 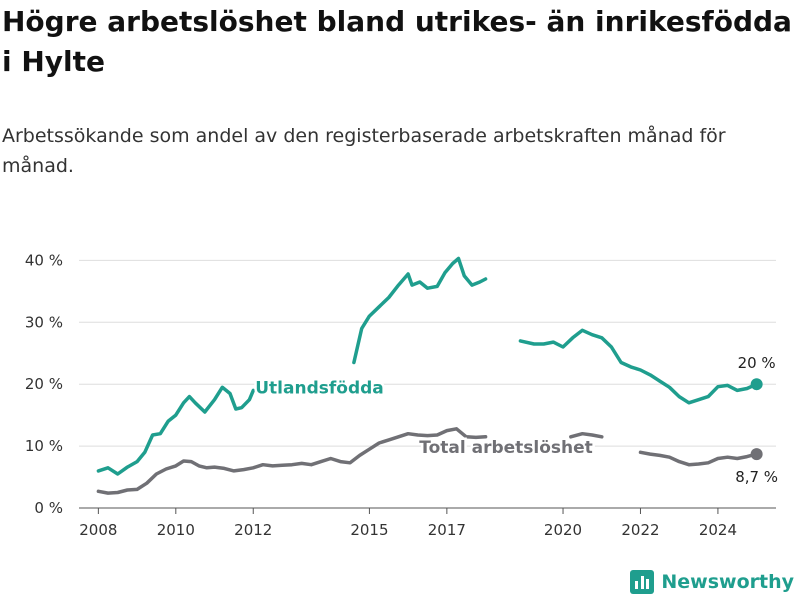 What do you see at coordinates (447, 530) in the screenshot?
I see `x-tick-label: 2017` at bounding box center [447, 530].